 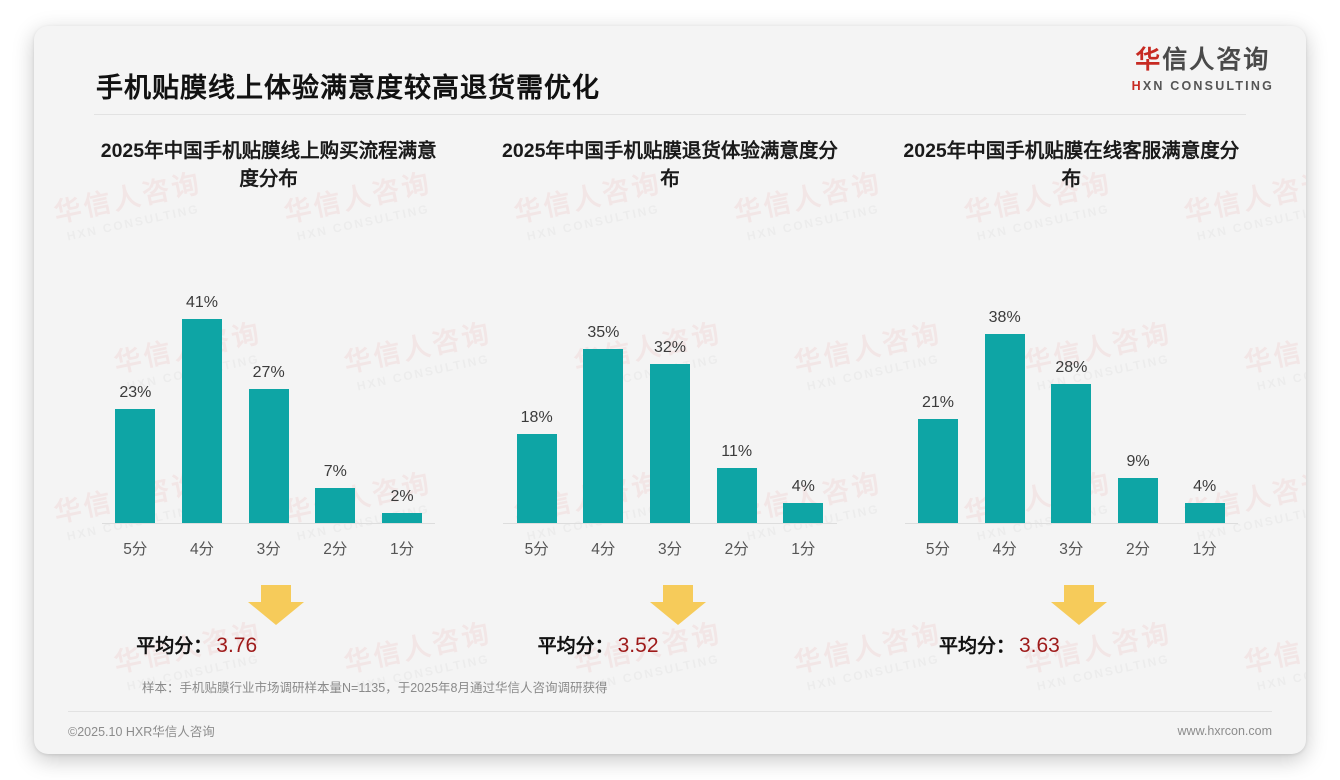 I want to click on bar-value-label: 23%, so click(x=135, y=392).